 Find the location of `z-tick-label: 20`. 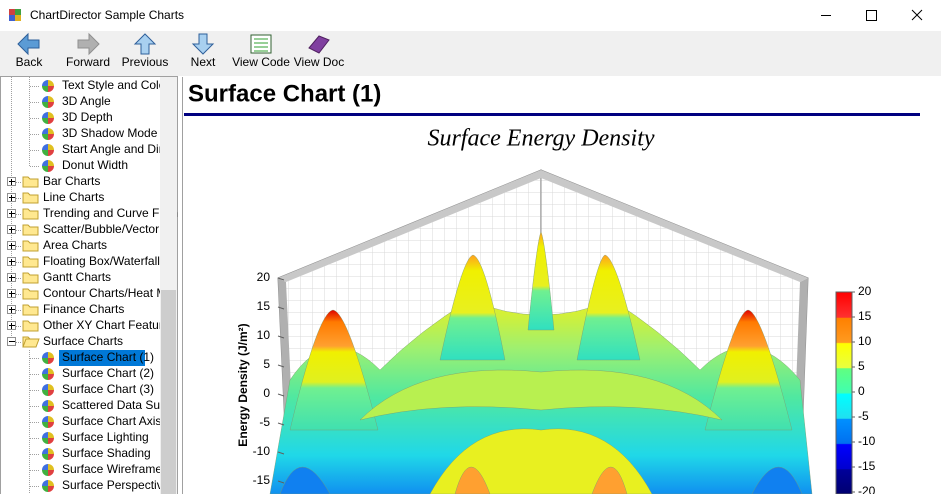

z-tick-label: 20 is located at coordinates (264, 277).